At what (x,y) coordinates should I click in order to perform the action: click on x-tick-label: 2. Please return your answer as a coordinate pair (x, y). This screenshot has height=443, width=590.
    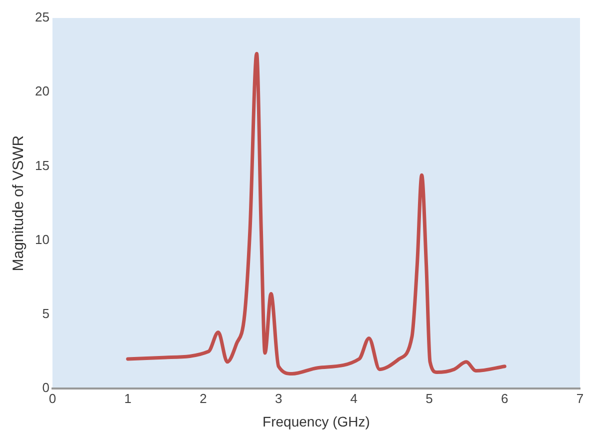
    Looking at the image, I should click on (203, 398).